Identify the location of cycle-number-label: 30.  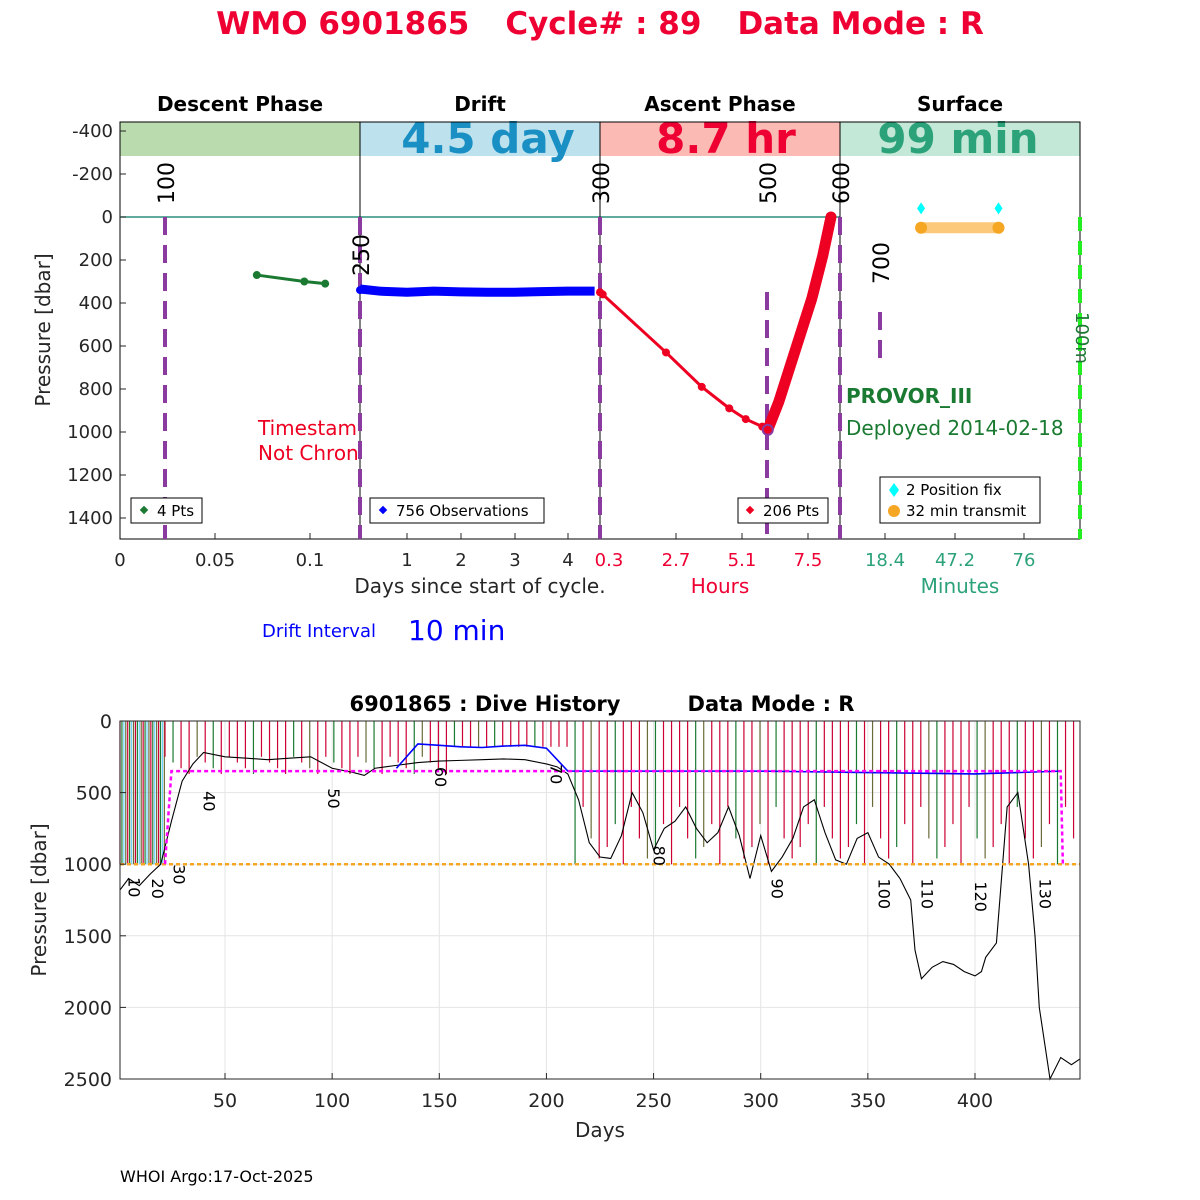
(179, 874).